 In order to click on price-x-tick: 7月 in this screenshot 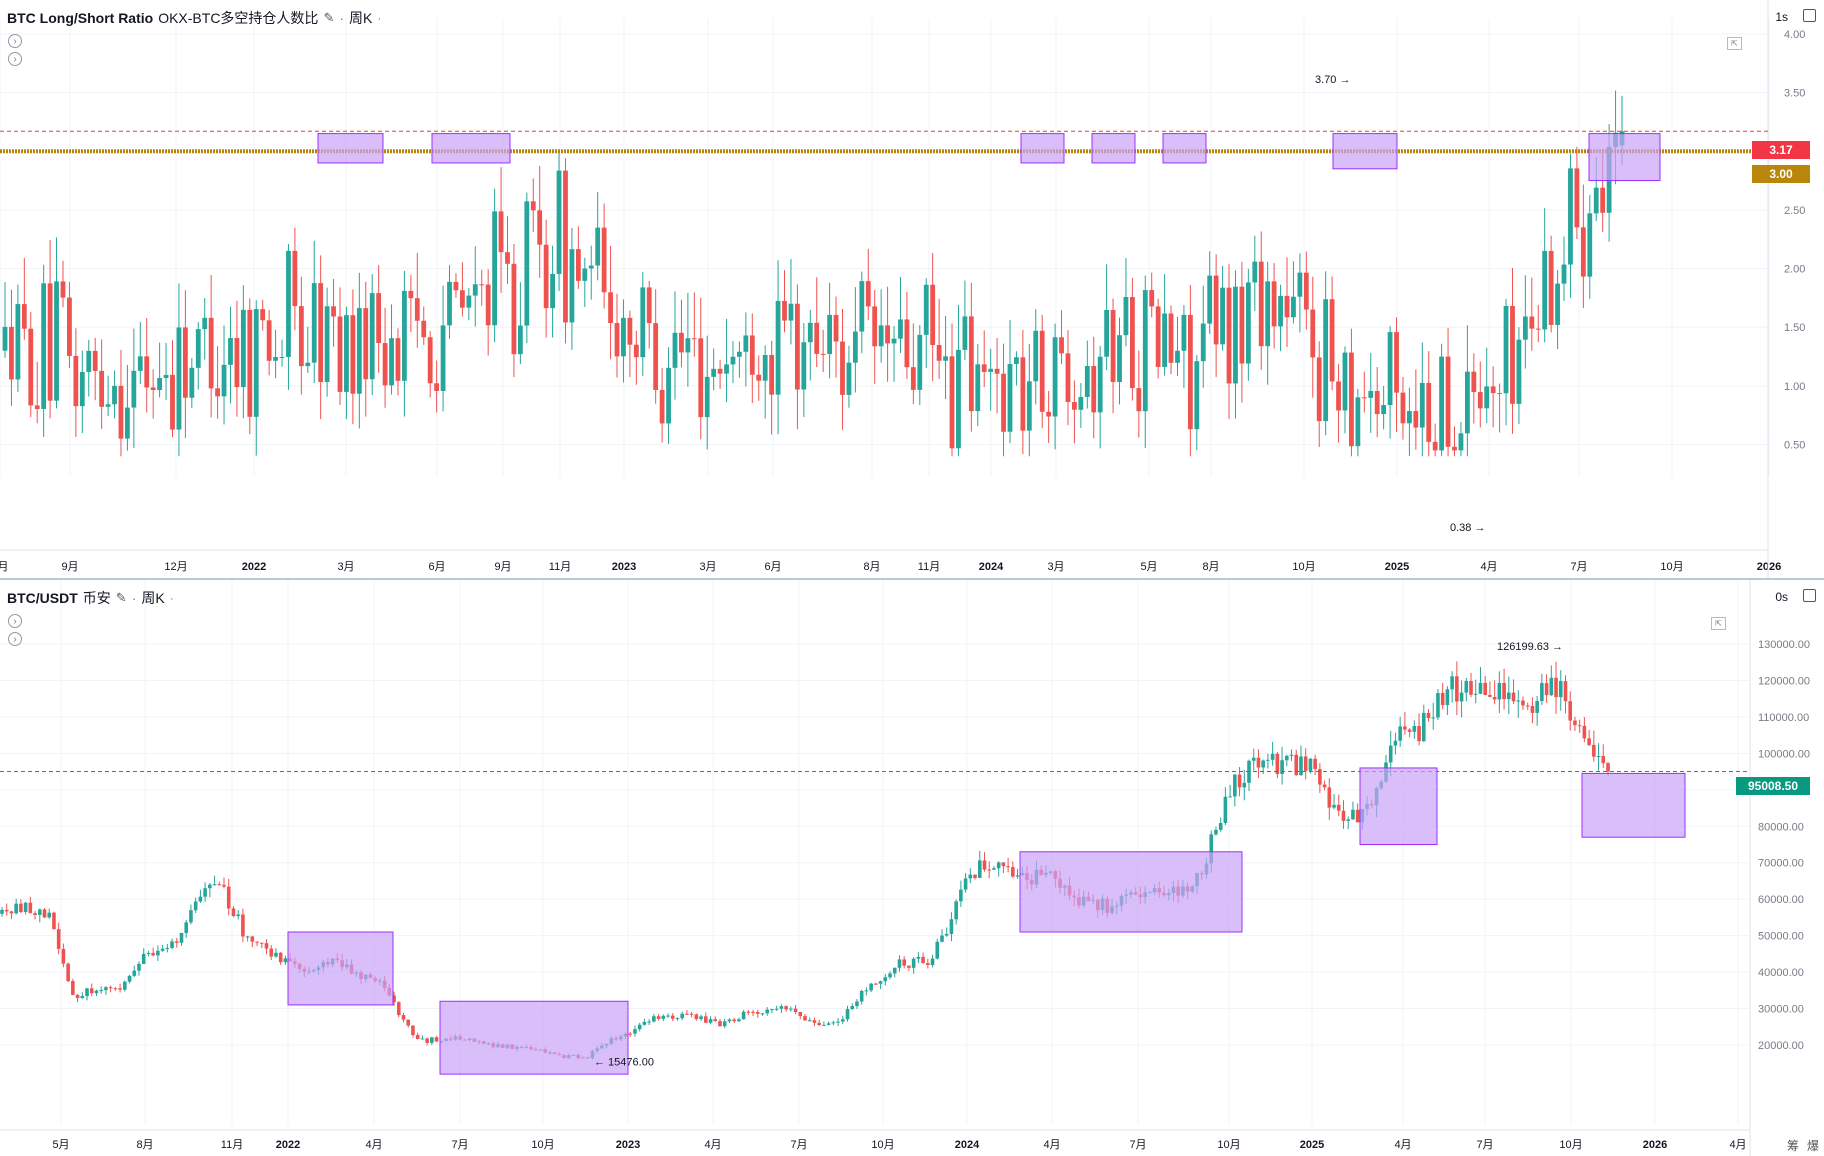, I will do `click(1137, 1145)`.